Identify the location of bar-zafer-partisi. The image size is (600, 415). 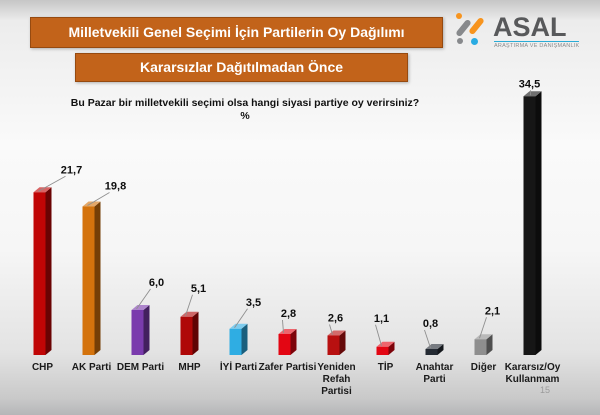
(284, 344).